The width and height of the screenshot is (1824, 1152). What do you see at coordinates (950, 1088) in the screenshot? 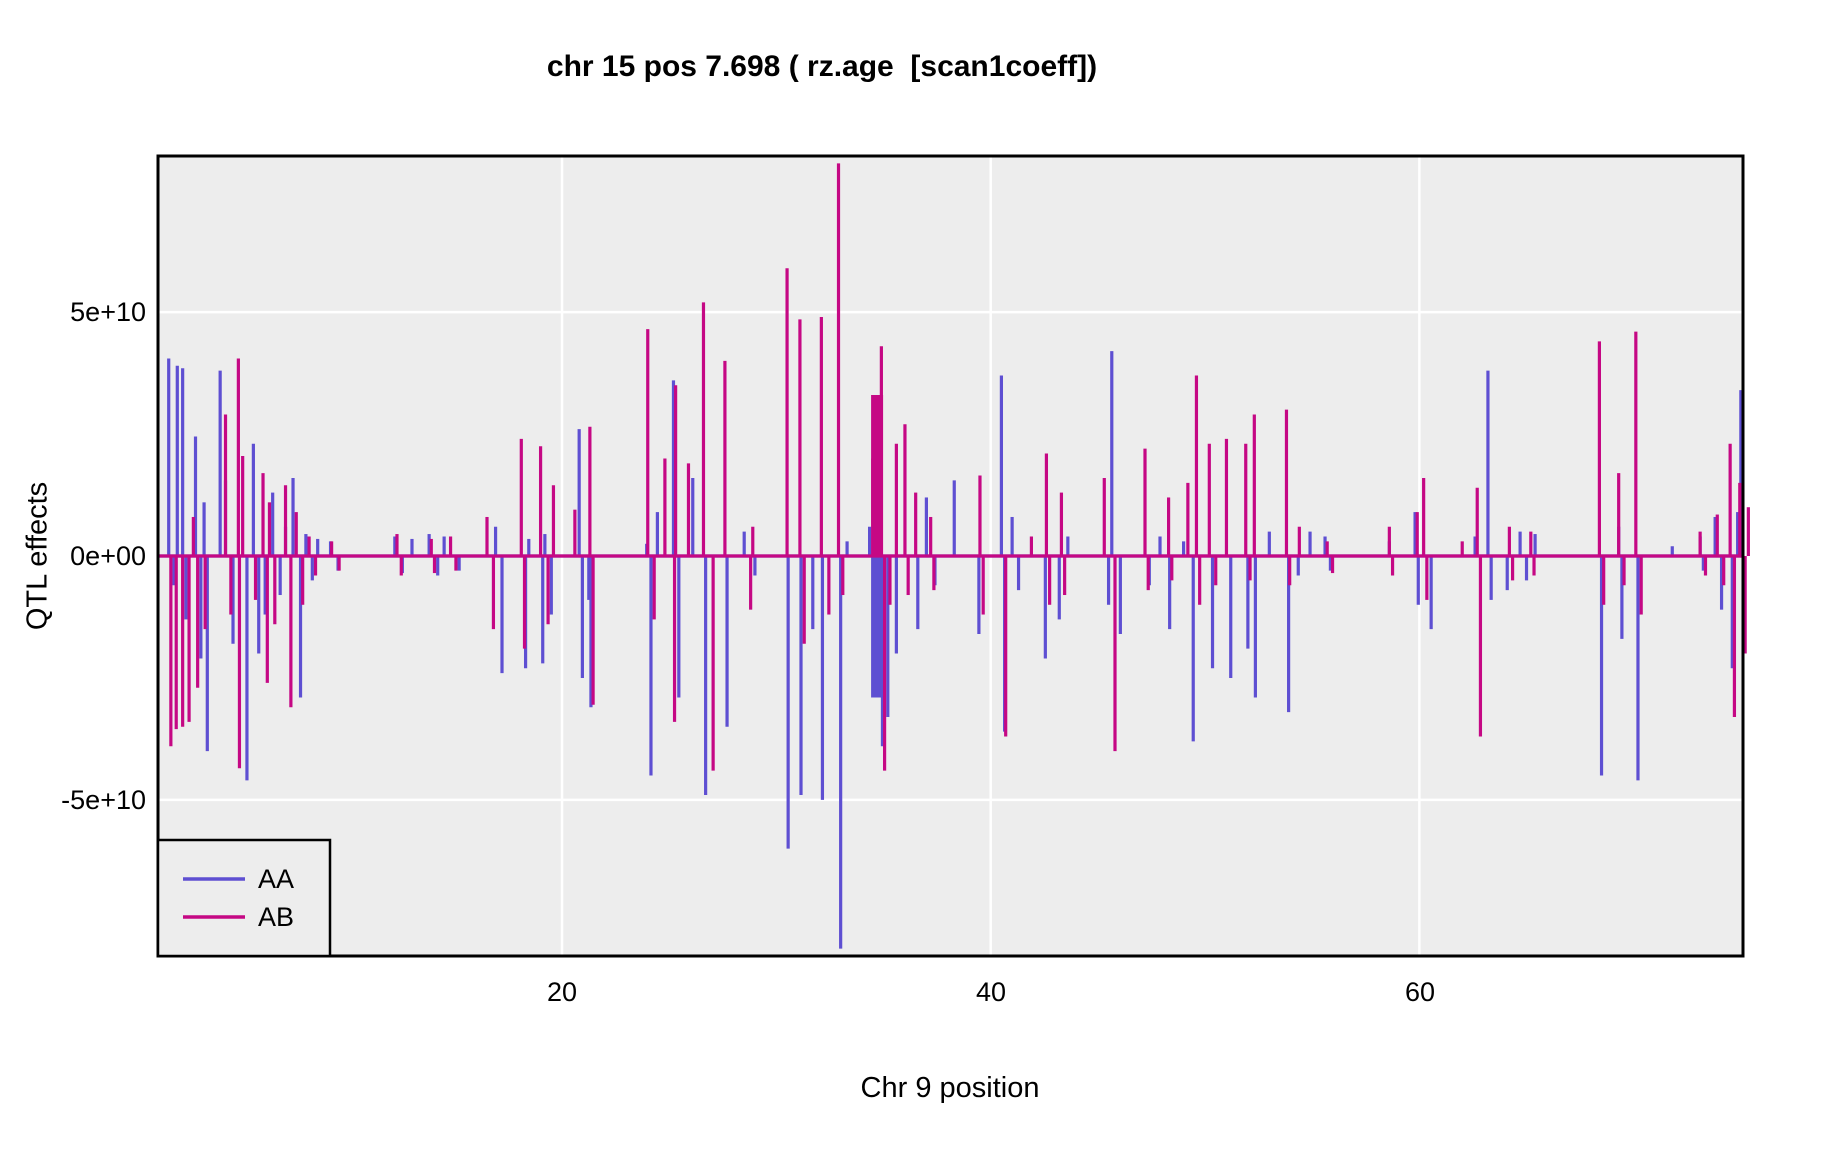
I see `x-axis-label: Chr 9 position` at bounding box center [950, 1088].